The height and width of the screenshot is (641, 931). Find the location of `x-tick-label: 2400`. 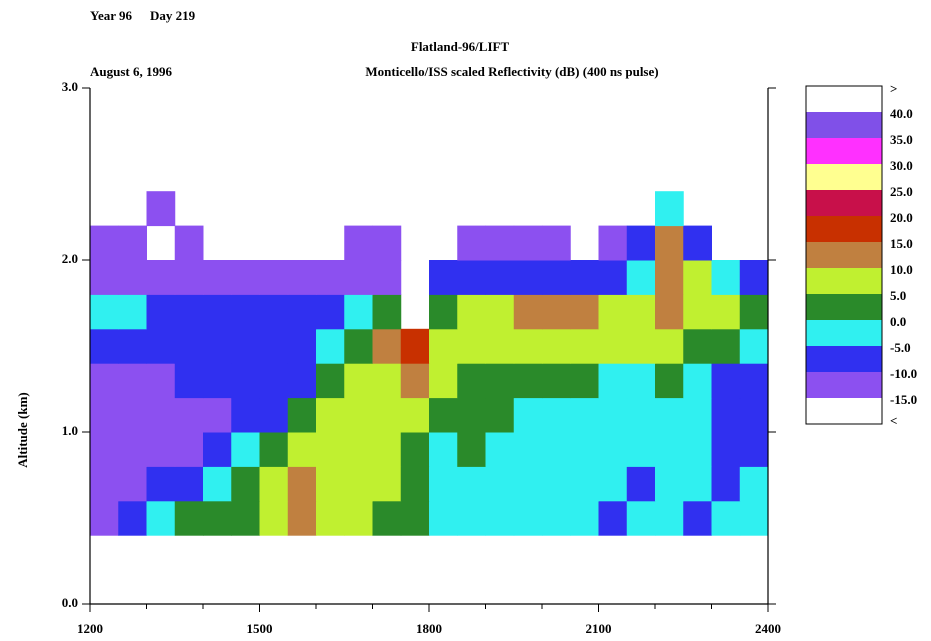

x-tick-label: 2400 is located at coordinates (768, 628).